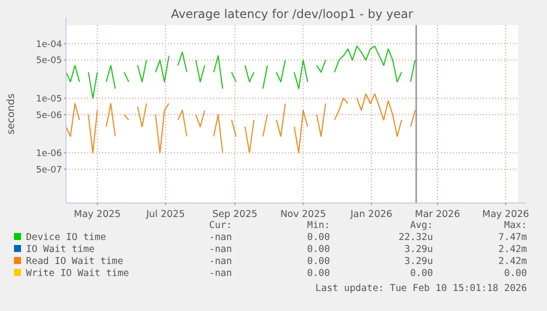  What do you see at coordinates (49, 61) in the screenshot?
I see `y-tick-label: 5e-05` at bounding box center [49, 61].